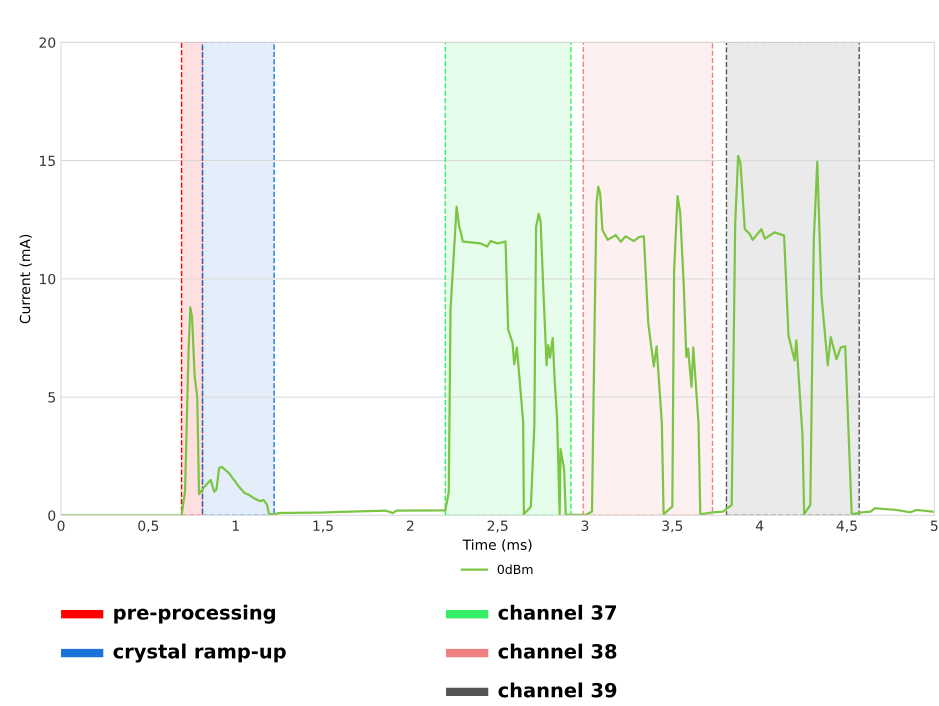  I want to click on legend-label: 0dBm, so click(515, 569).